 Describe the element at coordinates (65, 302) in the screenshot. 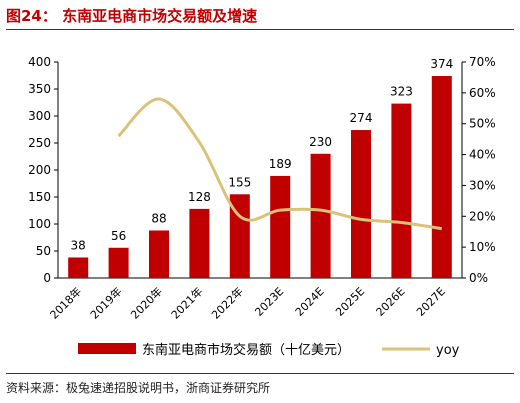

I see `x-axis-tick-label: 2018年` at that location.